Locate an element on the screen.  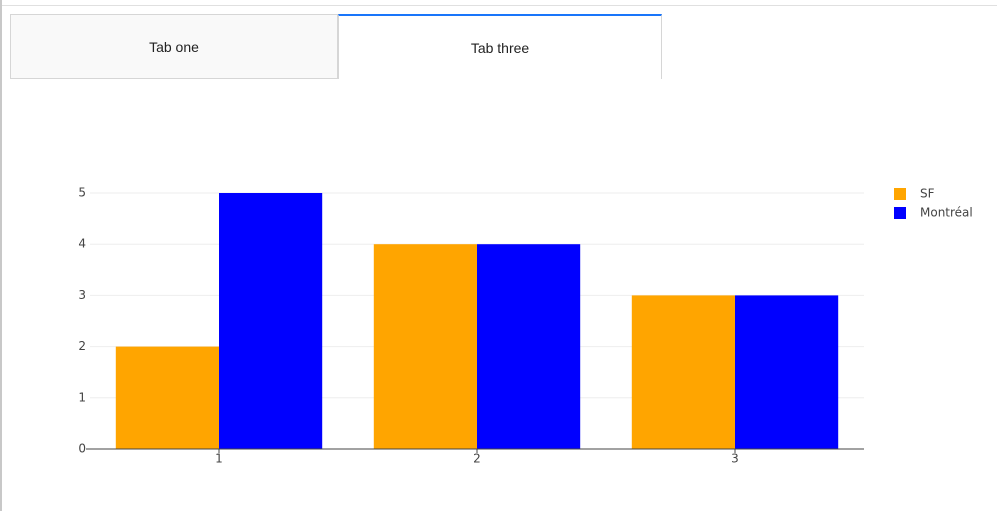
y-tick-label: 4 is located at coordinates (82, 244).